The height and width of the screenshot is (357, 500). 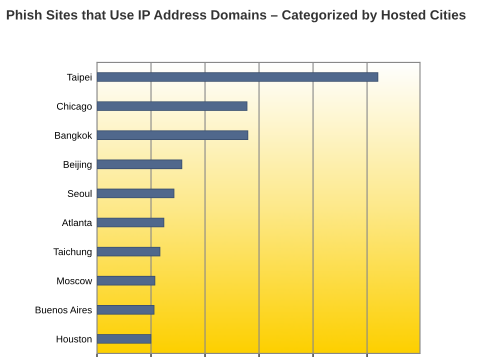 I want to click on y-tick-label: Taichung, so click(x=72, y=253).